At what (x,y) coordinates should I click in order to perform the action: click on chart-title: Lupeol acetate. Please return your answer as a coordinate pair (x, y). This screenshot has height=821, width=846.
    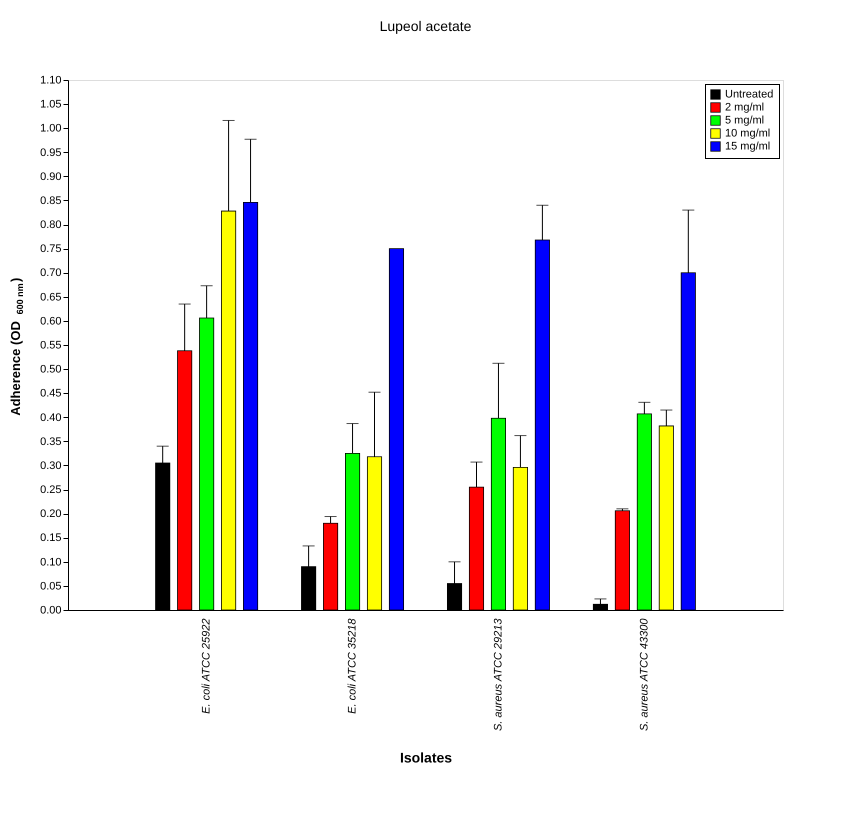
    Looking at the image, I should click on (426, 26).